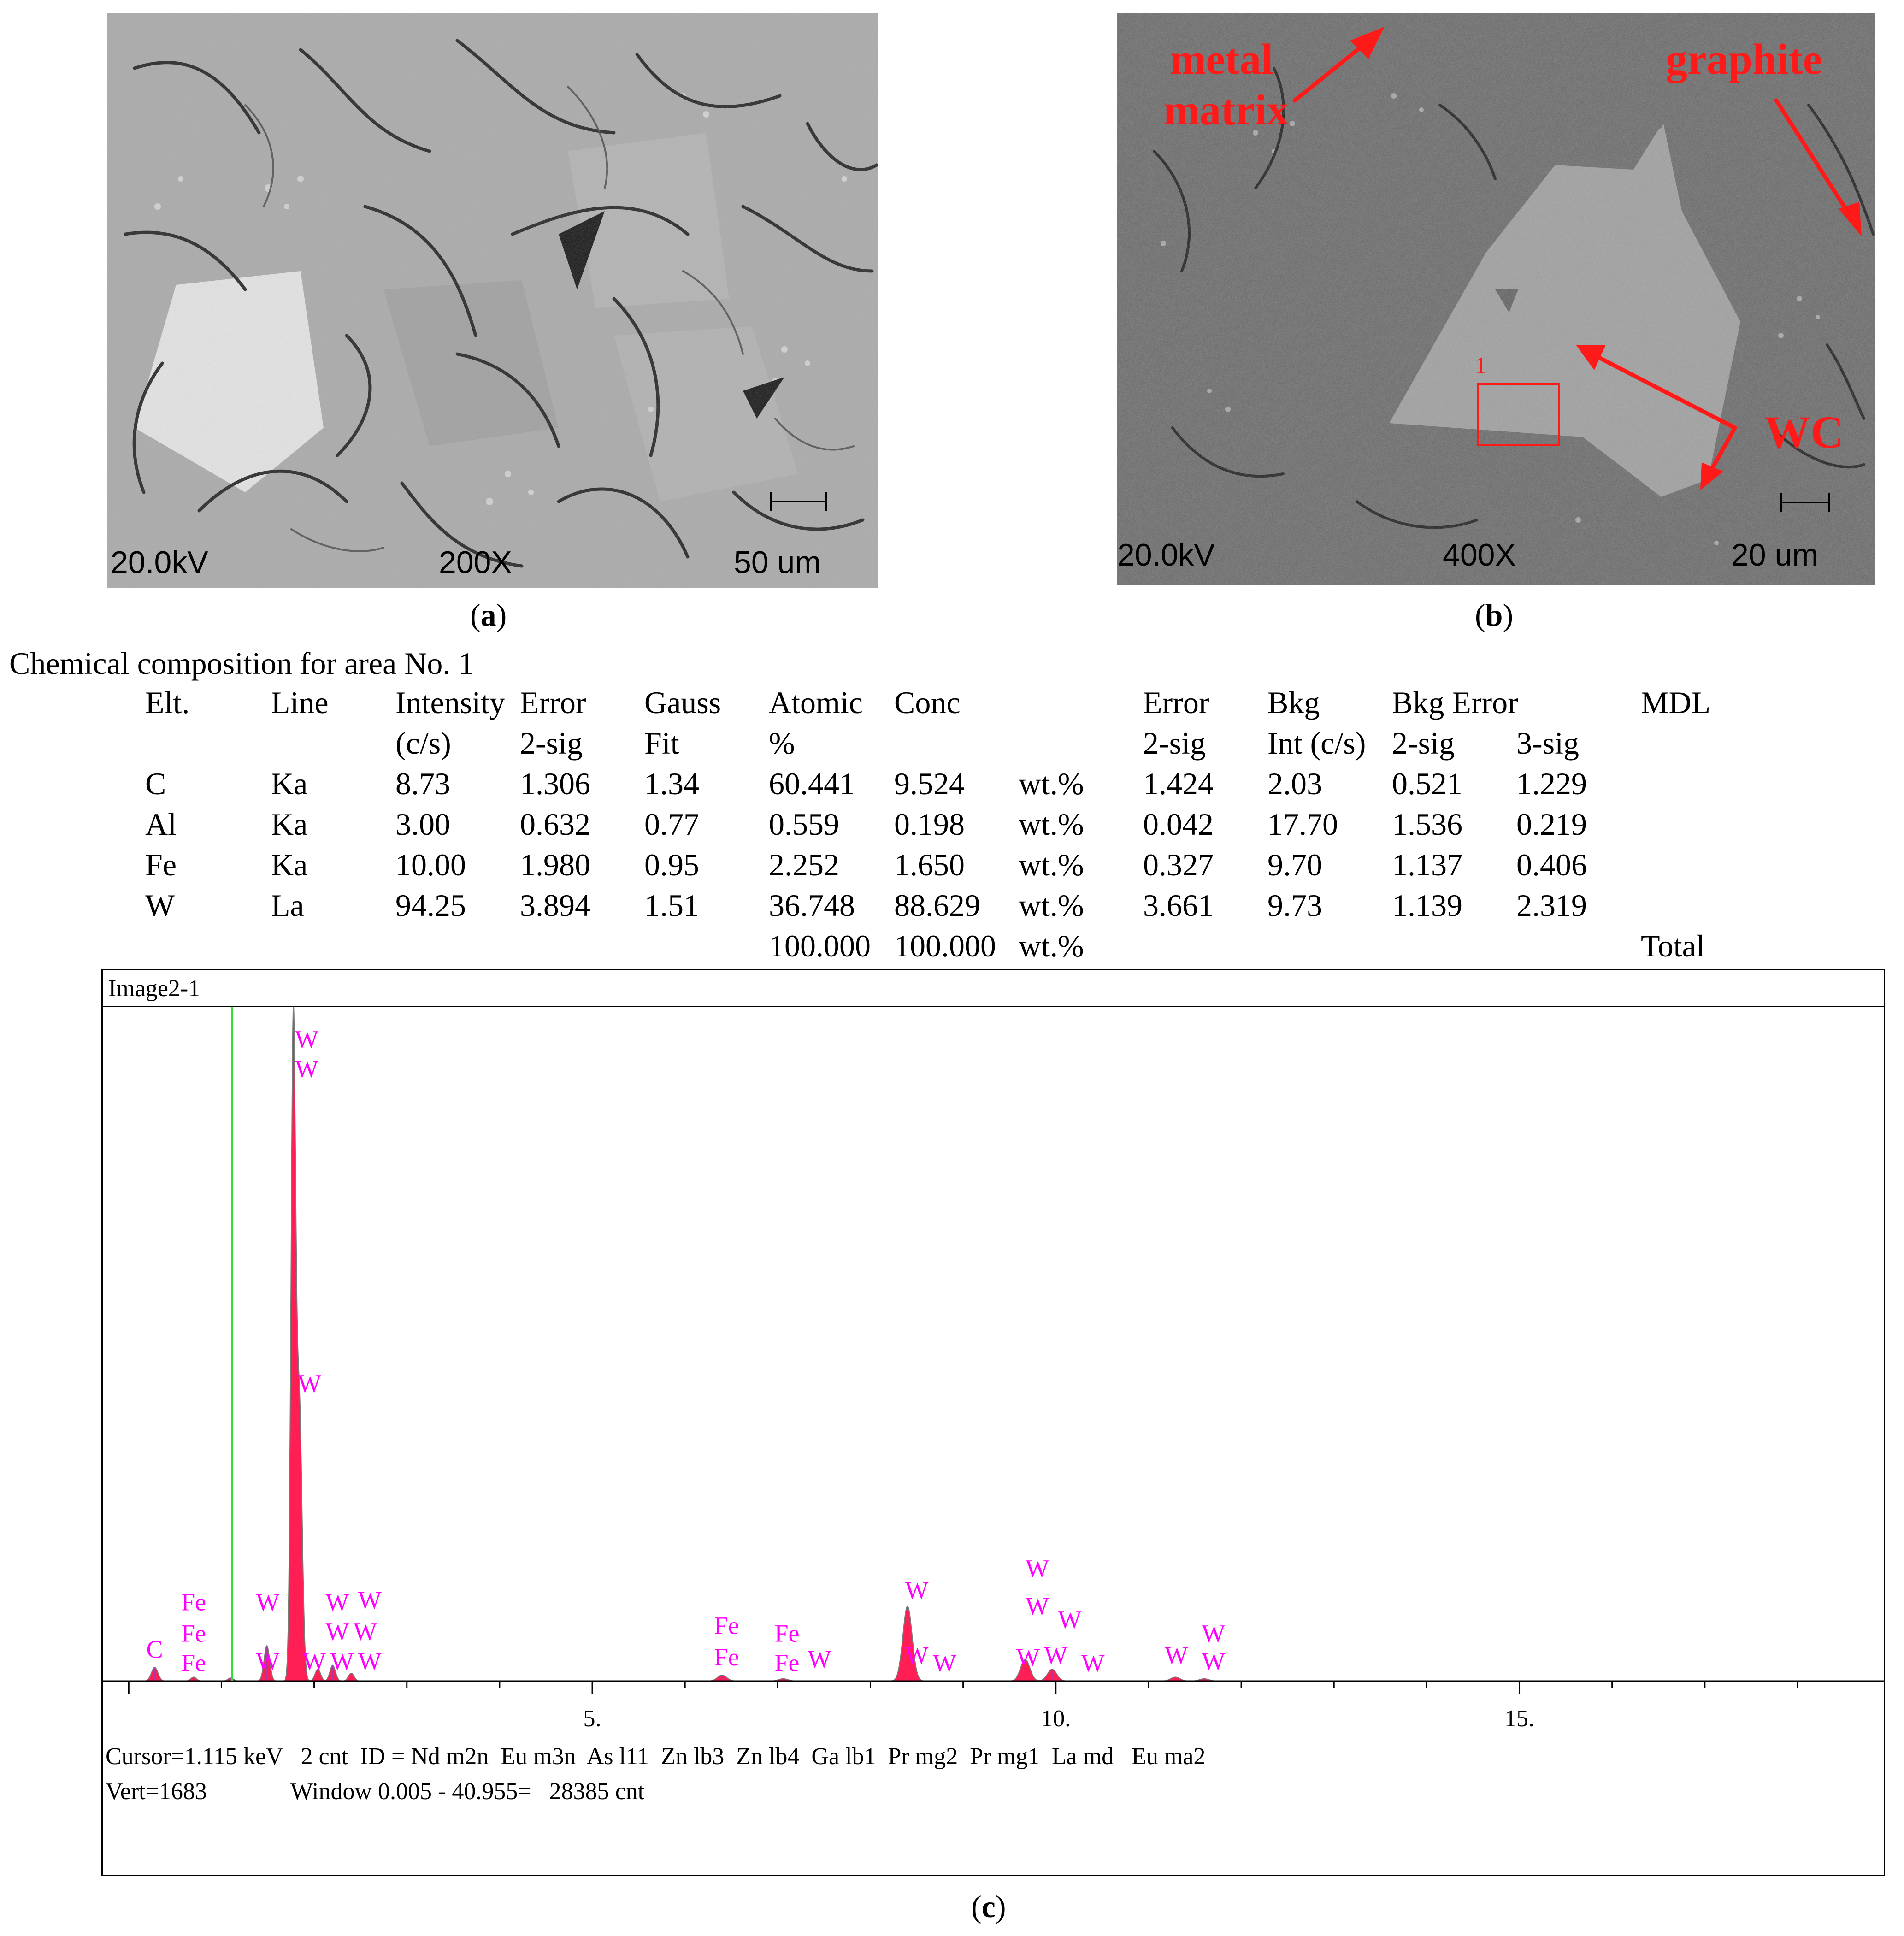  What do you see at coordinates (929, 865) in the screenshot?
I see `table-cell: 1.650` at bounding box center [929, 865].